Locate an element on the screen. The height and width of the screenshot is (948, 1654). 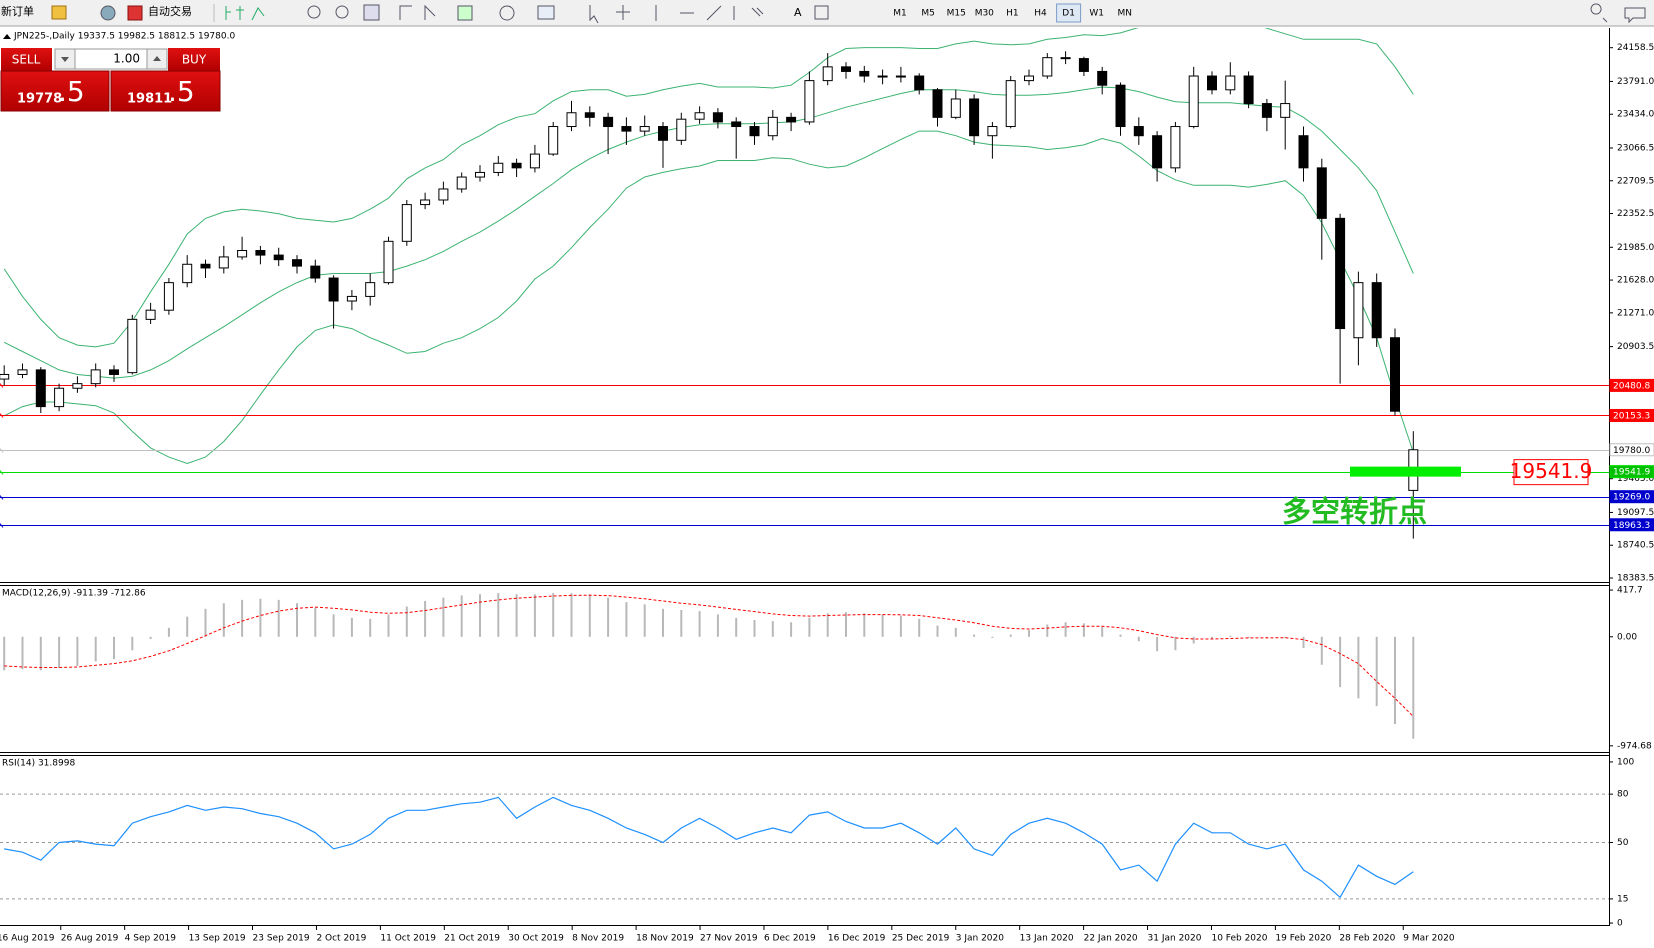
sell-button is located at coordinates (26, 59).